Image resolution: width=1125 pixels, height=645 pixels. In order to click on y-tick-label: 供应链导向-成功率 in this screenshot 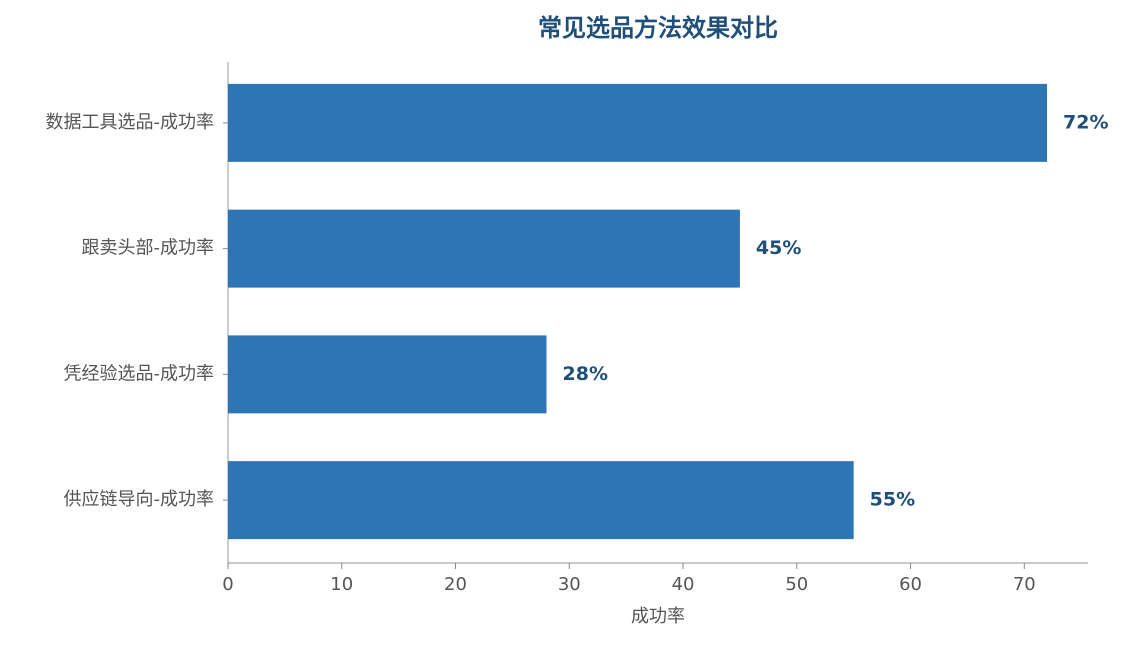, I will do `click(139, 499)`.